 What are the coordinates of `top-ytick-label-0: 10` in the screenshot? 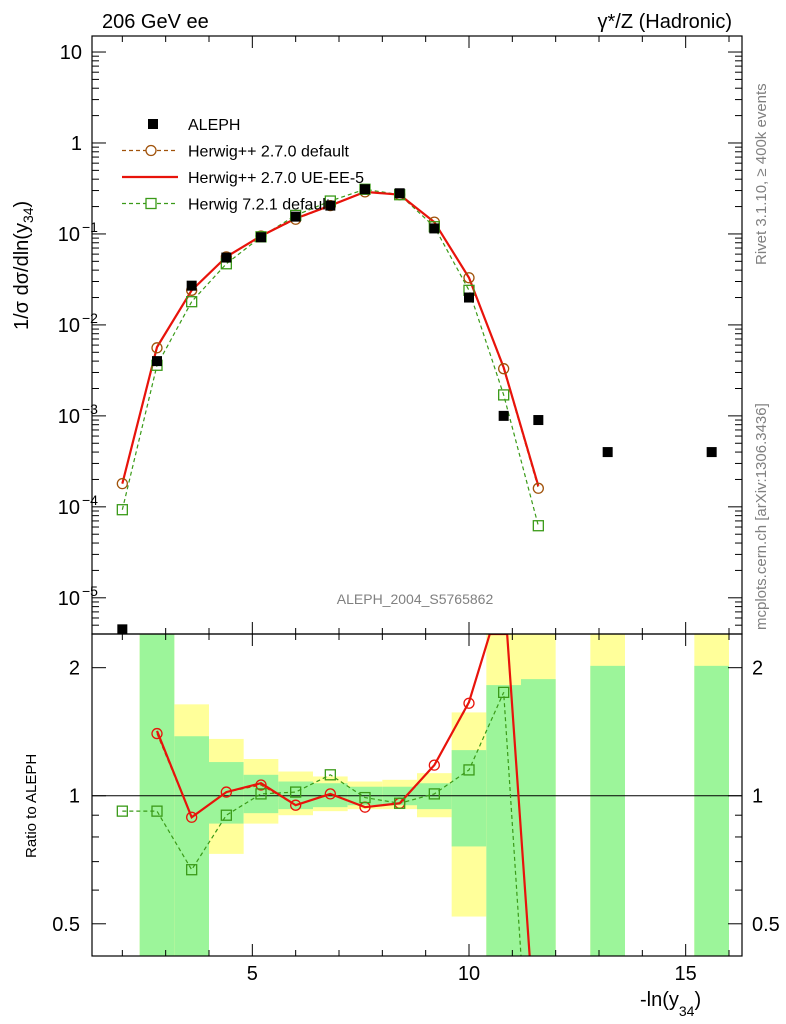 It's located at (71, 53).